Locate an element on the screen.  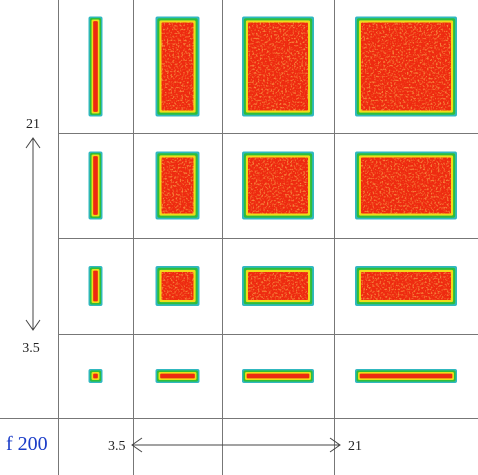
col-axis-left-label: 3.5 is located at coordinates (117, 446).